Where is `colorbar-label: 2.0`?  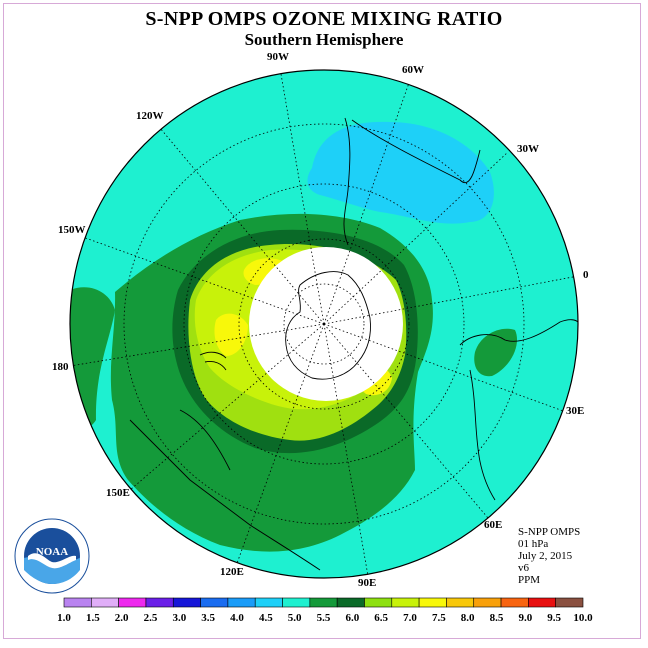 colorbar-label: 2.0 is located at coordinates (122, 618).